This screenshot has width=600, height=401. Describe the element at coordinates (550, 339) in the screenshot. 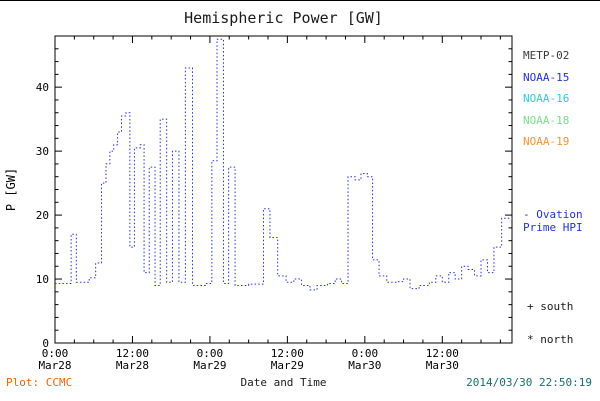

I see `north-marker-label: * north` at that location.